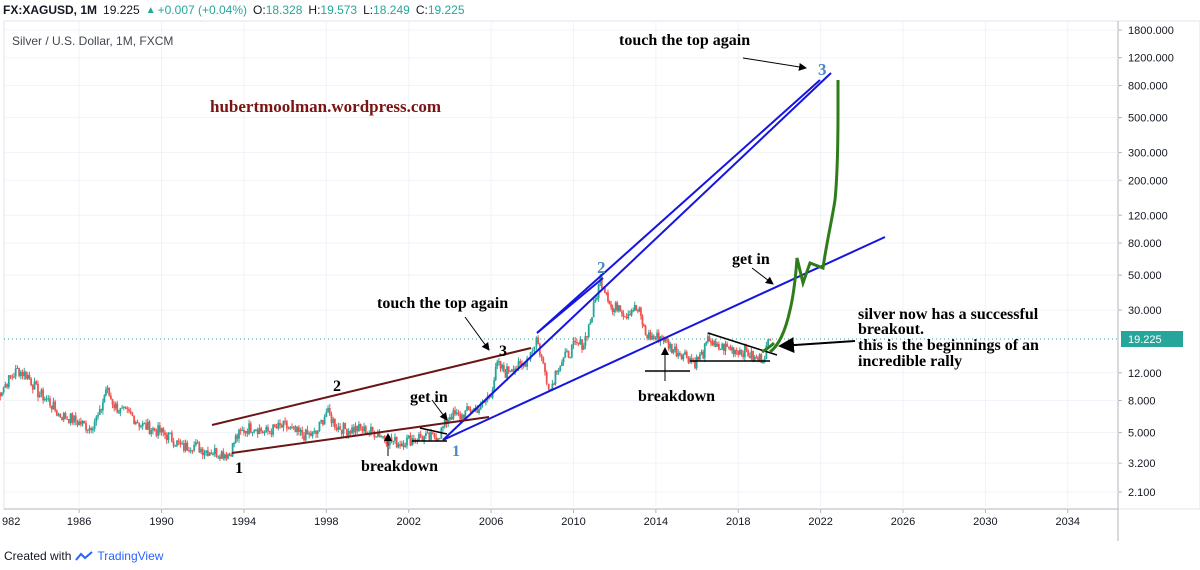 The width and height of the screenshot is (1200, 570). What do you see at coordinates (684, 40) in the screenshot?
I see `annotation-touch-top-2: touch the top again` at bounding box center [684, 40].